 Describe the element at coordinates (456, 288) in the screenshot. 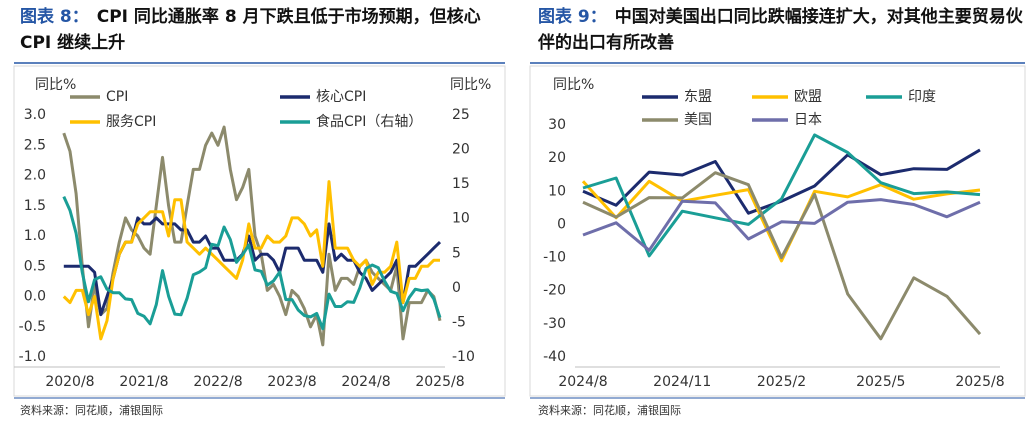

I see `y2-tick-label: 0` at that location.